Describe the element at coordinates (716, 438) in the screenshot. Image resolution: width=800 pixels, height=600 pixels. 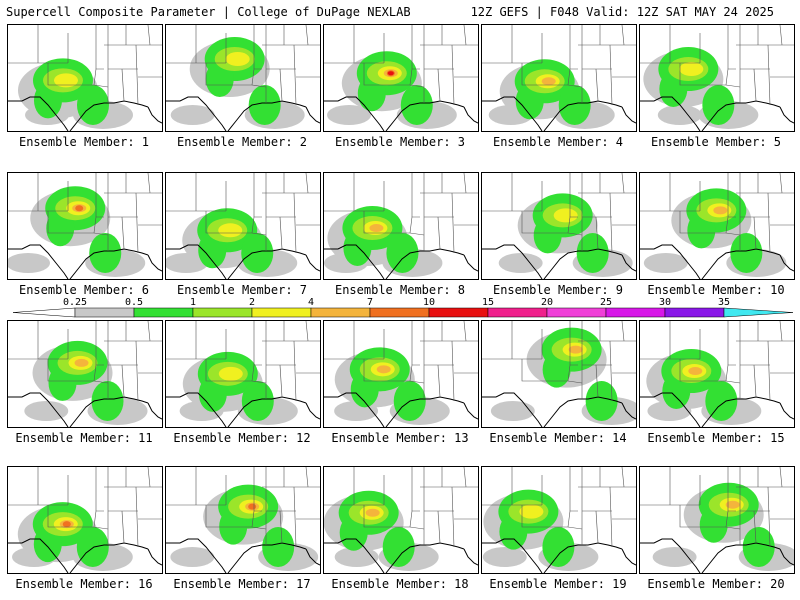
I see `member-label: Ensemble Member: 15` at that location.